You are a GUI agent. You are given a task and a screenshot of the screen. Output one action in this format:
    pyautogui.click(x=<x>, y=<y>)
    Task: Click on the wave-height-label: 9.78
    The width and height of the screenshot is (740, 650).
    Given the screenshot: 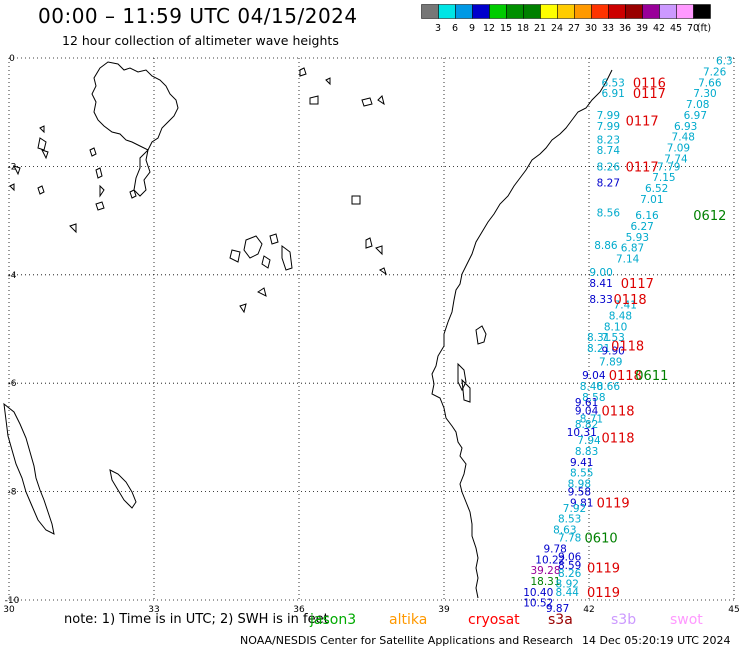 What is the action you would take?
    pyautogui.click(x=554, y=550)
    